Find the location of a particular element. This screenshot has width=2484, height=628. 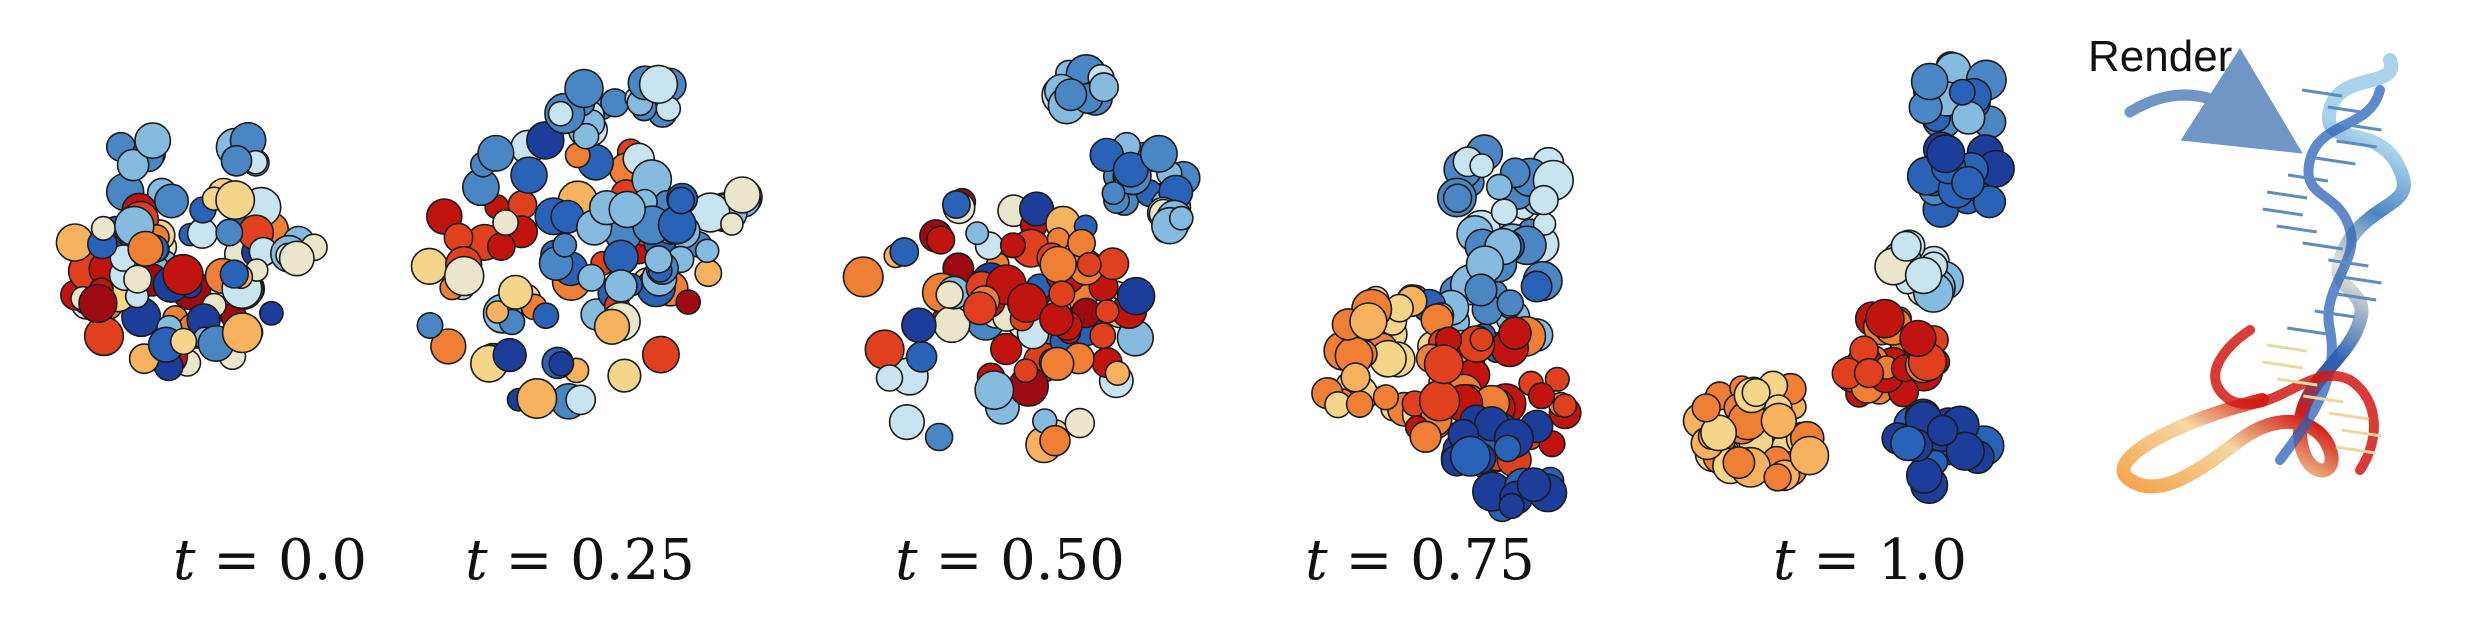

backbone-ribbon is located at coordinates (2263, 273).